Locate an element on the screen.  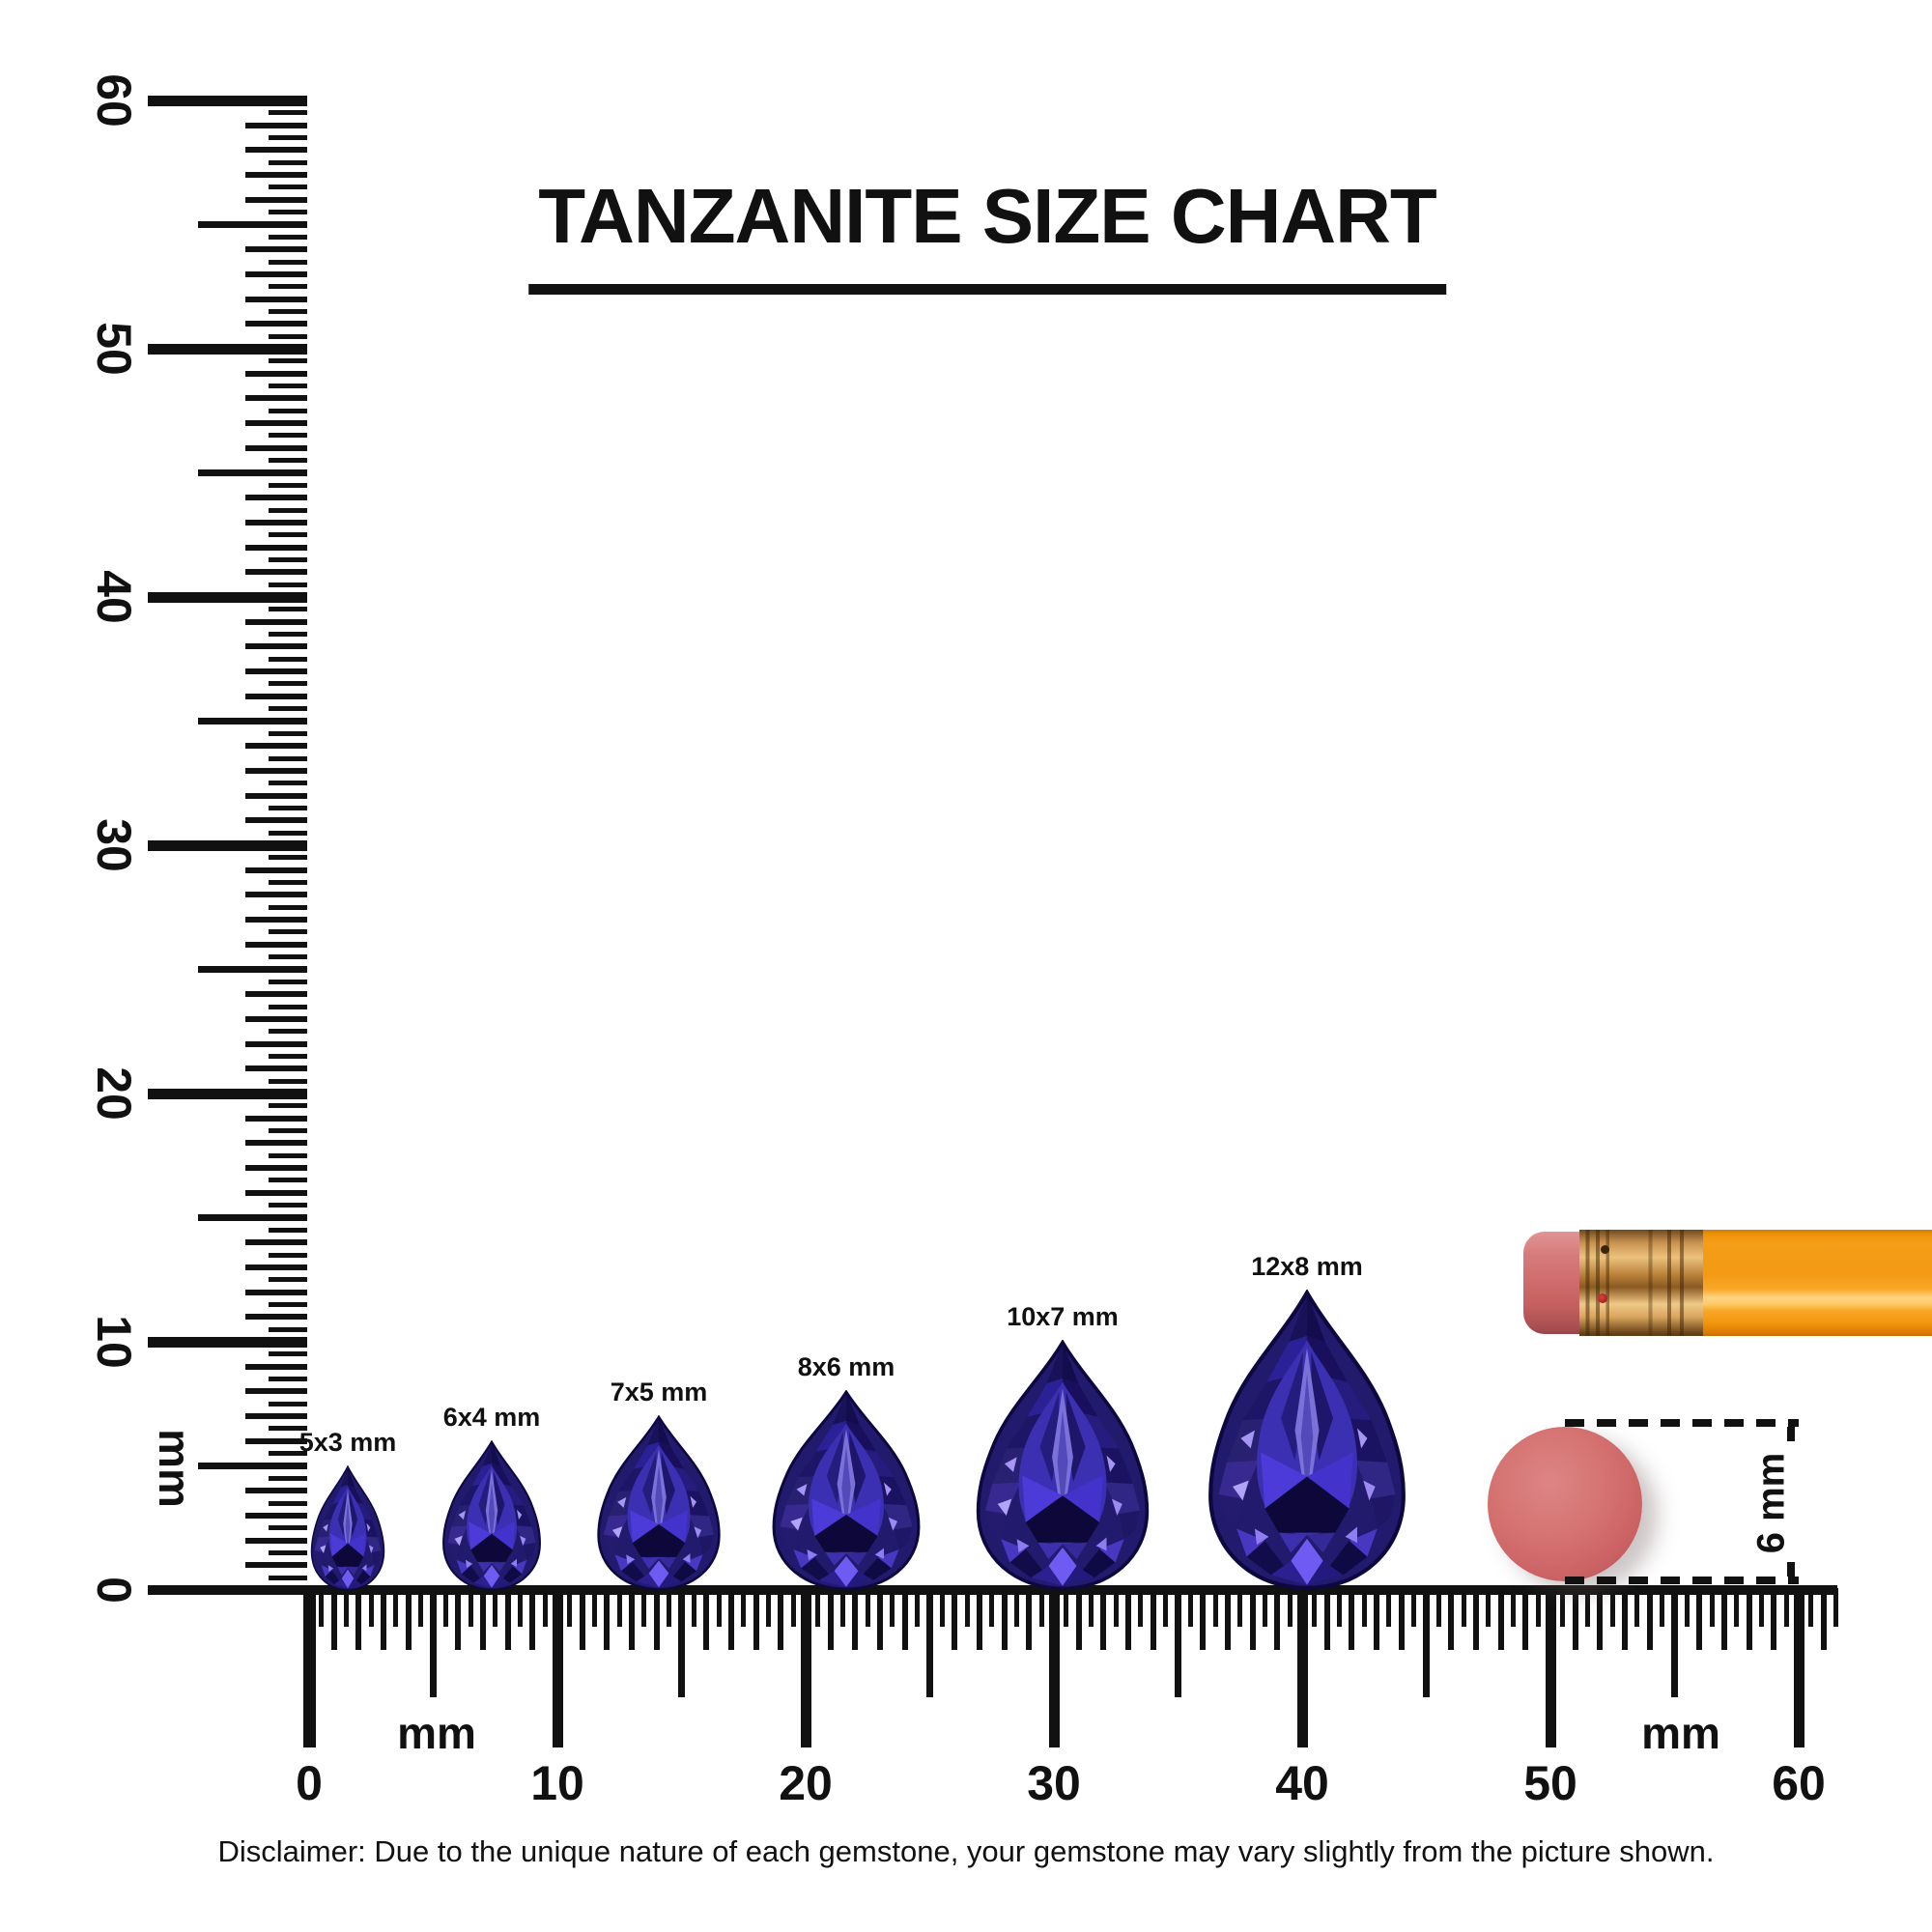
gem-illustration is located at coordinates (491, 1515).